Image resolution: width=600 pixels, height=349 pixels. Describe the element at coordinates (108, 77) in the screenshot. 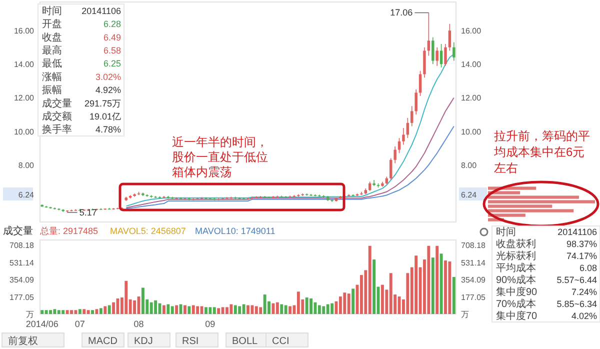

I see `text: 3.02%` at that location.